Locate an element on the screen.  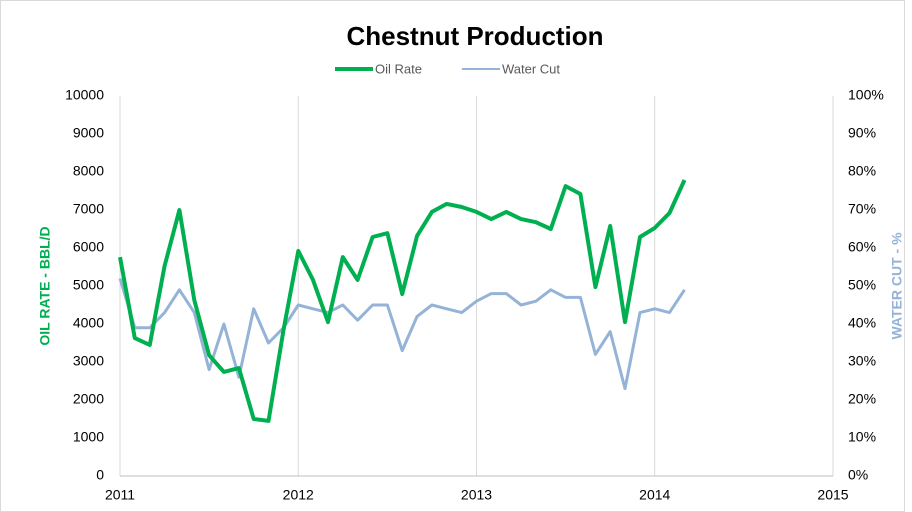
y2-tick-label: 30% is located at coordinates (862, 361).